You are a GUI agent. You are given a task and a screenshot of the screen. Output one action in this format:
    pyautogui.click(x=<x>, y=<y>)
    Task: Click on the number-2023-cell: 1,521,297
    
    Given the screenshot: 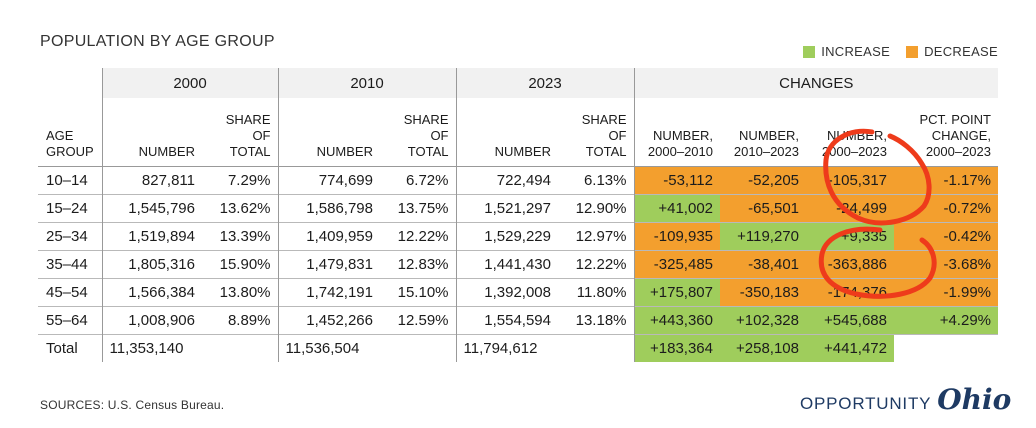 What is the action you would take?
    pyautogui.click(x=506, y=208)
    